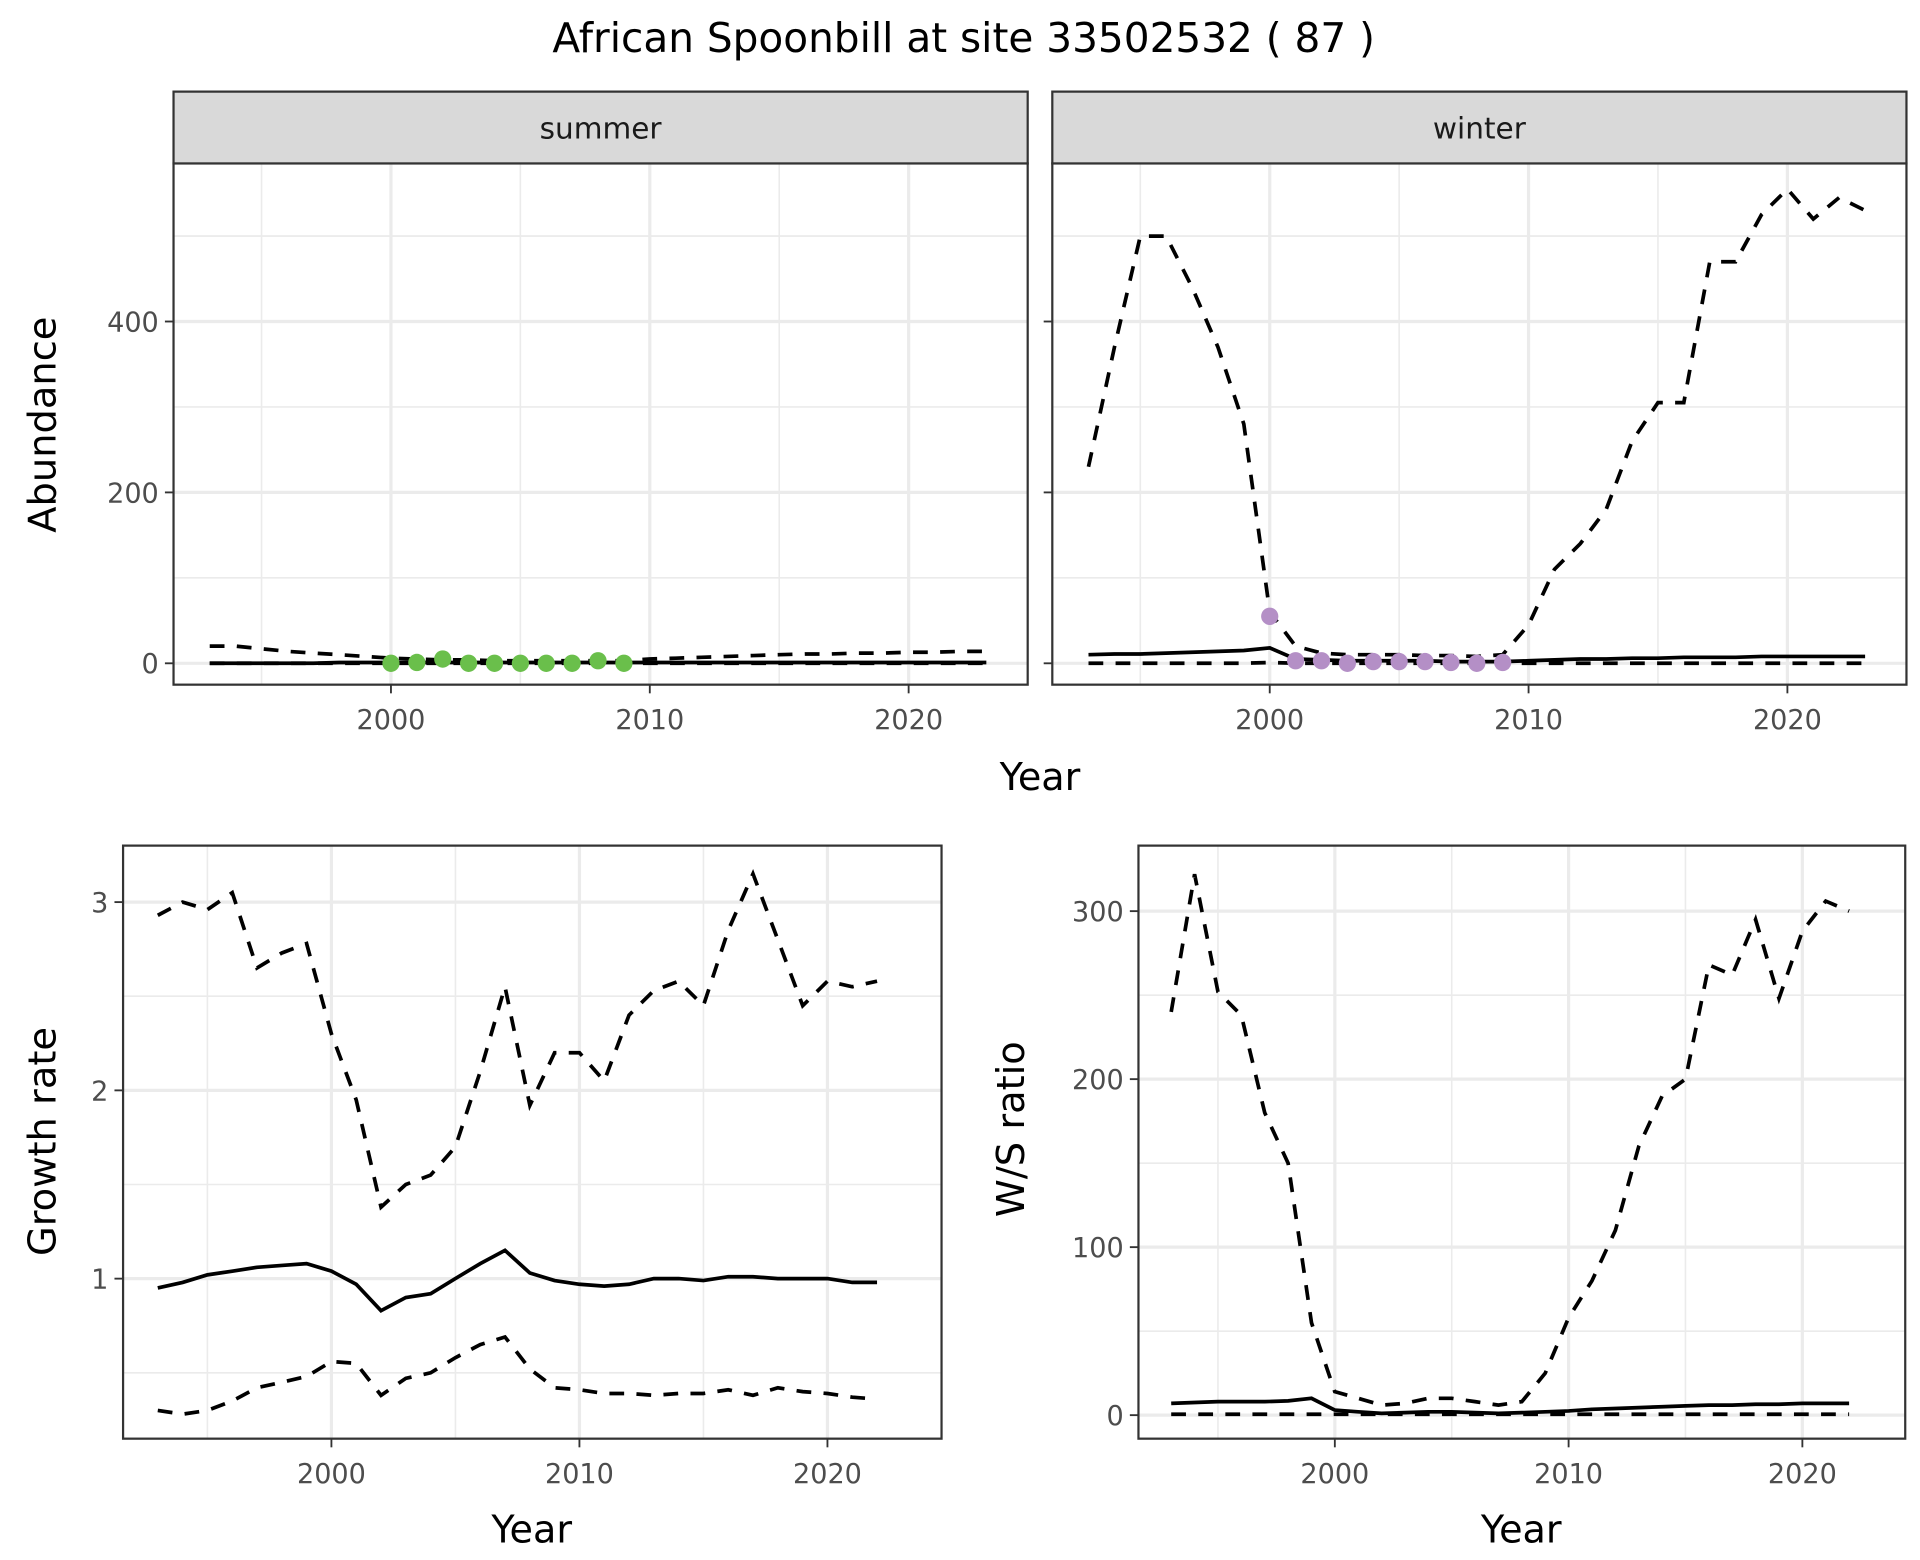 The image size is (1920, 1560). What do you see at coordinates (99, 1279) in the screenshot?
I see `y-tick-label: 1` at bounding box center [99, 1279].